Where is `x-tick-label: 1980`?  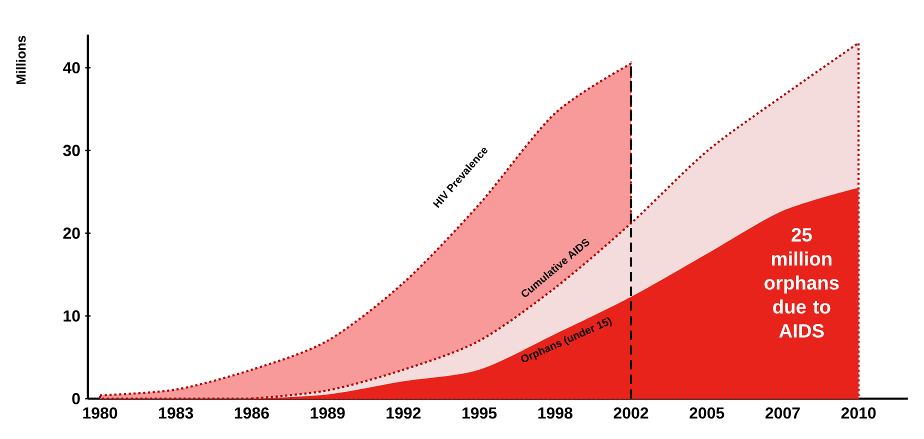
x-tick-label: 1980 is located at coordinates (100, 413).